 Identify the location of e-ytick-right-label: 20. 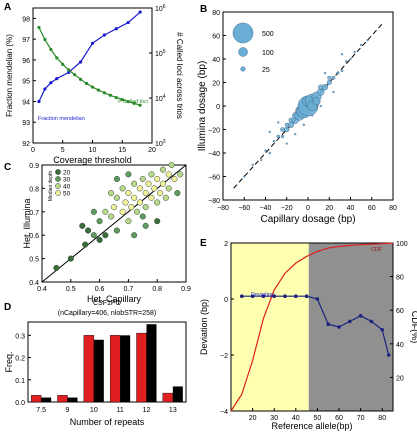
(400, 378).